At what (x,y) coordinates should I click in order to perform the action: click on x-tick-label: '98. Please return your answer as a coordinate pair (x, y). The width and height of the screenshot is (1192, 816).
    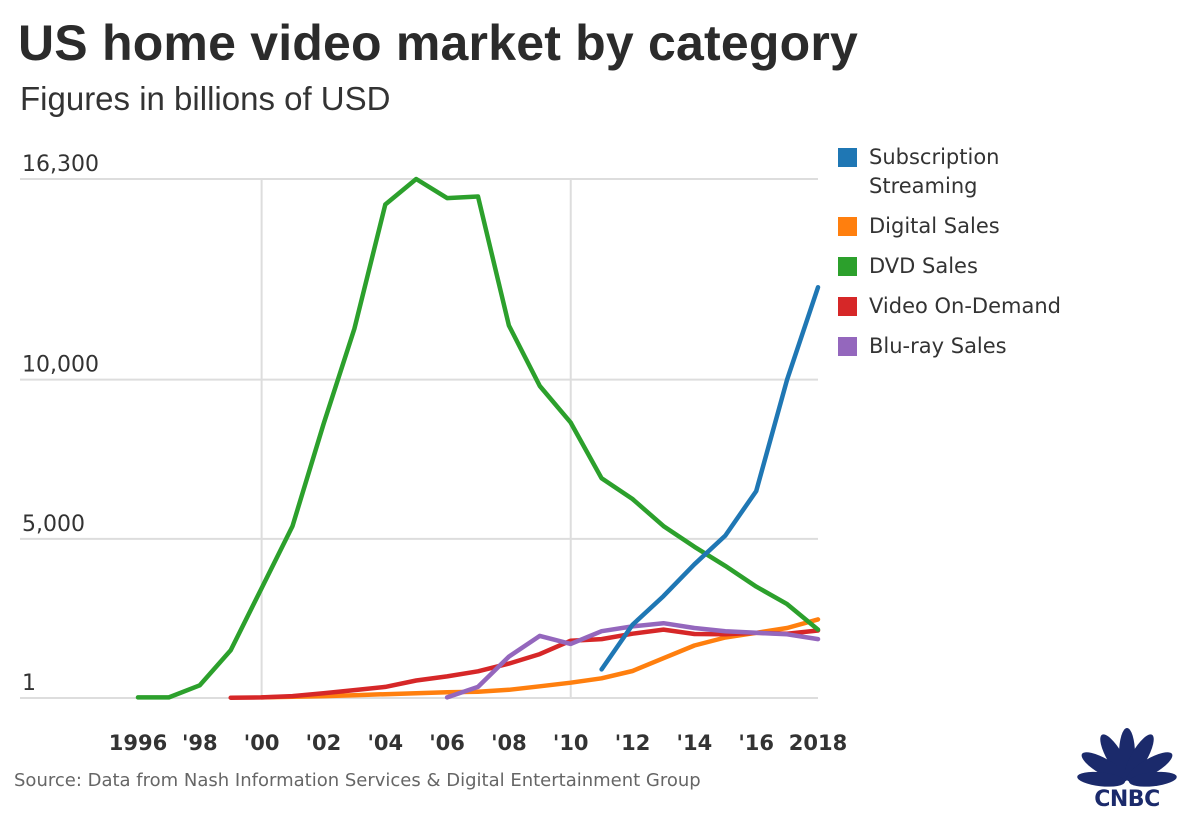
    Looking at the image, I should click on (200, 743).